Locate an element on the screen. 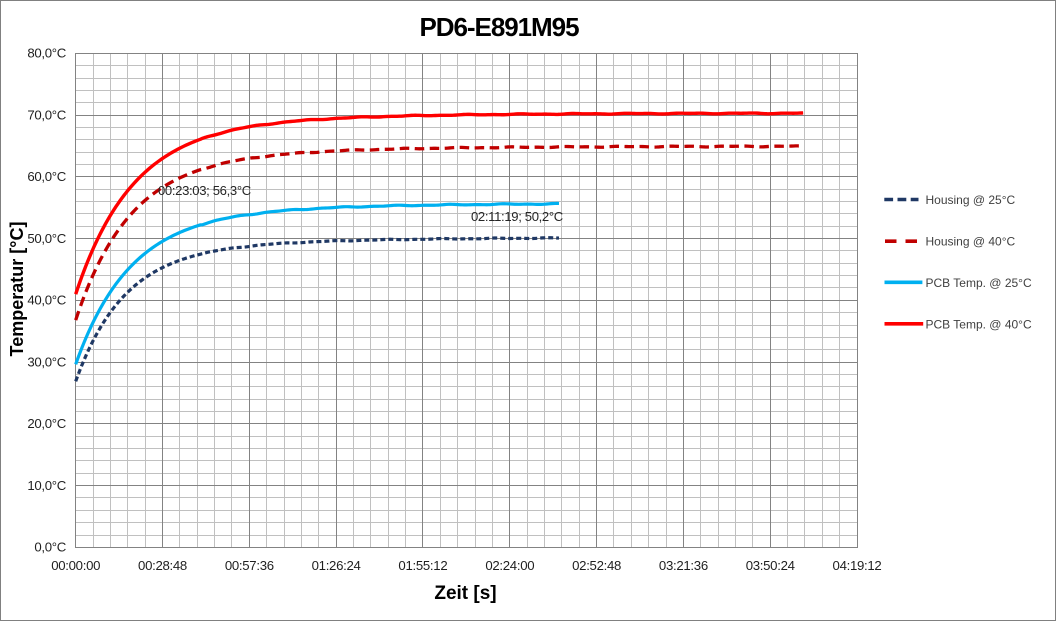 Image resolution: width=1056 pixels, height=621 pixels. svg-text: 40,0°C is located at coordinates (46, 300).